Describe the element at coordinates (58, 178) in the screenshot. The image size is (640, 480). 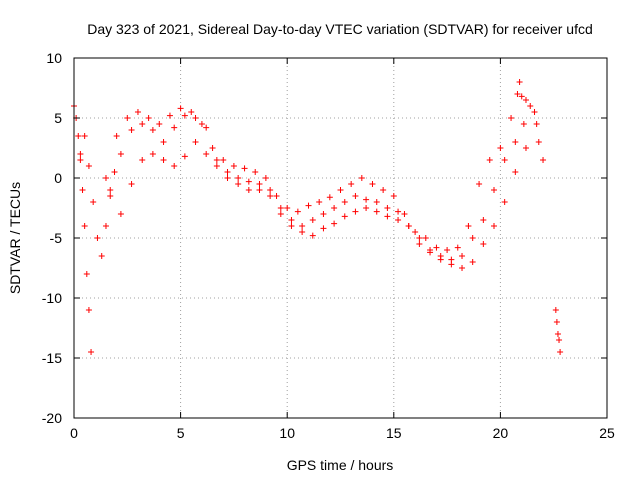
I see `y-tick-label: 0` at that location.